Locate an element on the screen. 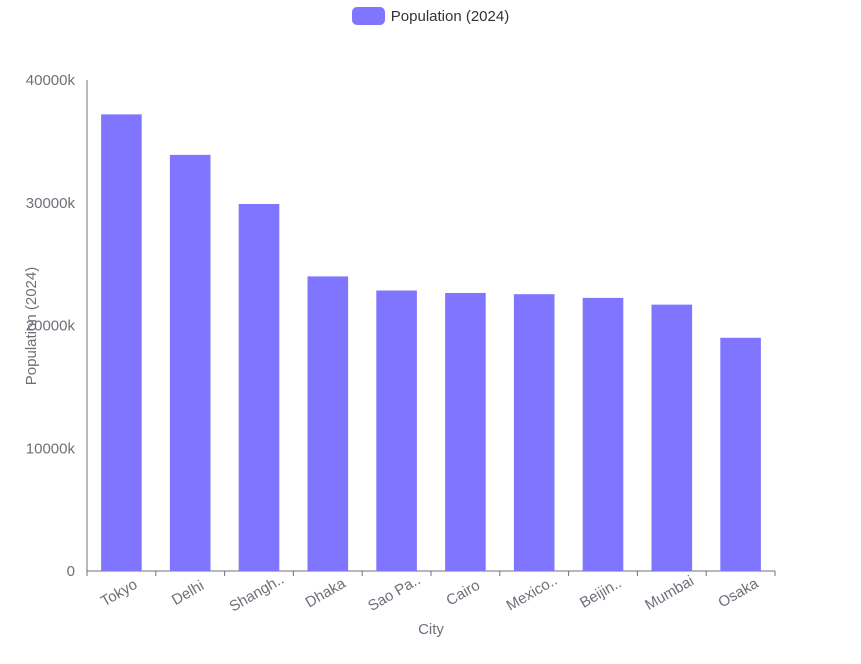 The height and width of the screenshot is (664, 861). y-tick-label: 0 is located at coordinates (71, 571).